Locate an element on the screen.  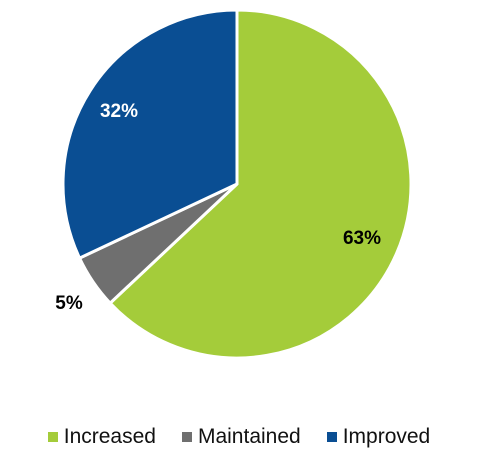
legend-swatch-increased is located at coordinates (52, 437).